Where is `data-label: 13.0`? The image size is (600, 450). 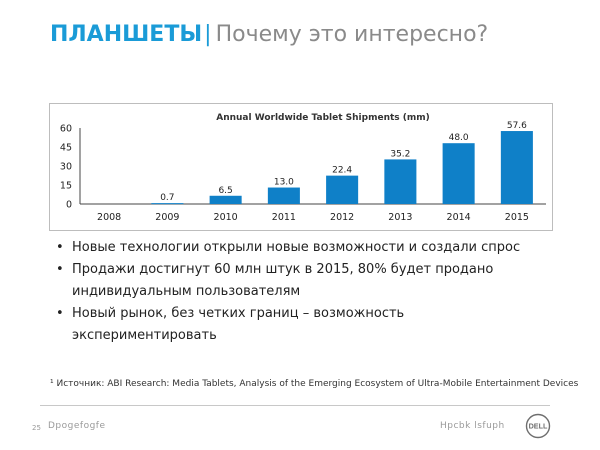
data-label: 13.0 is located at coordinates (284, 183).